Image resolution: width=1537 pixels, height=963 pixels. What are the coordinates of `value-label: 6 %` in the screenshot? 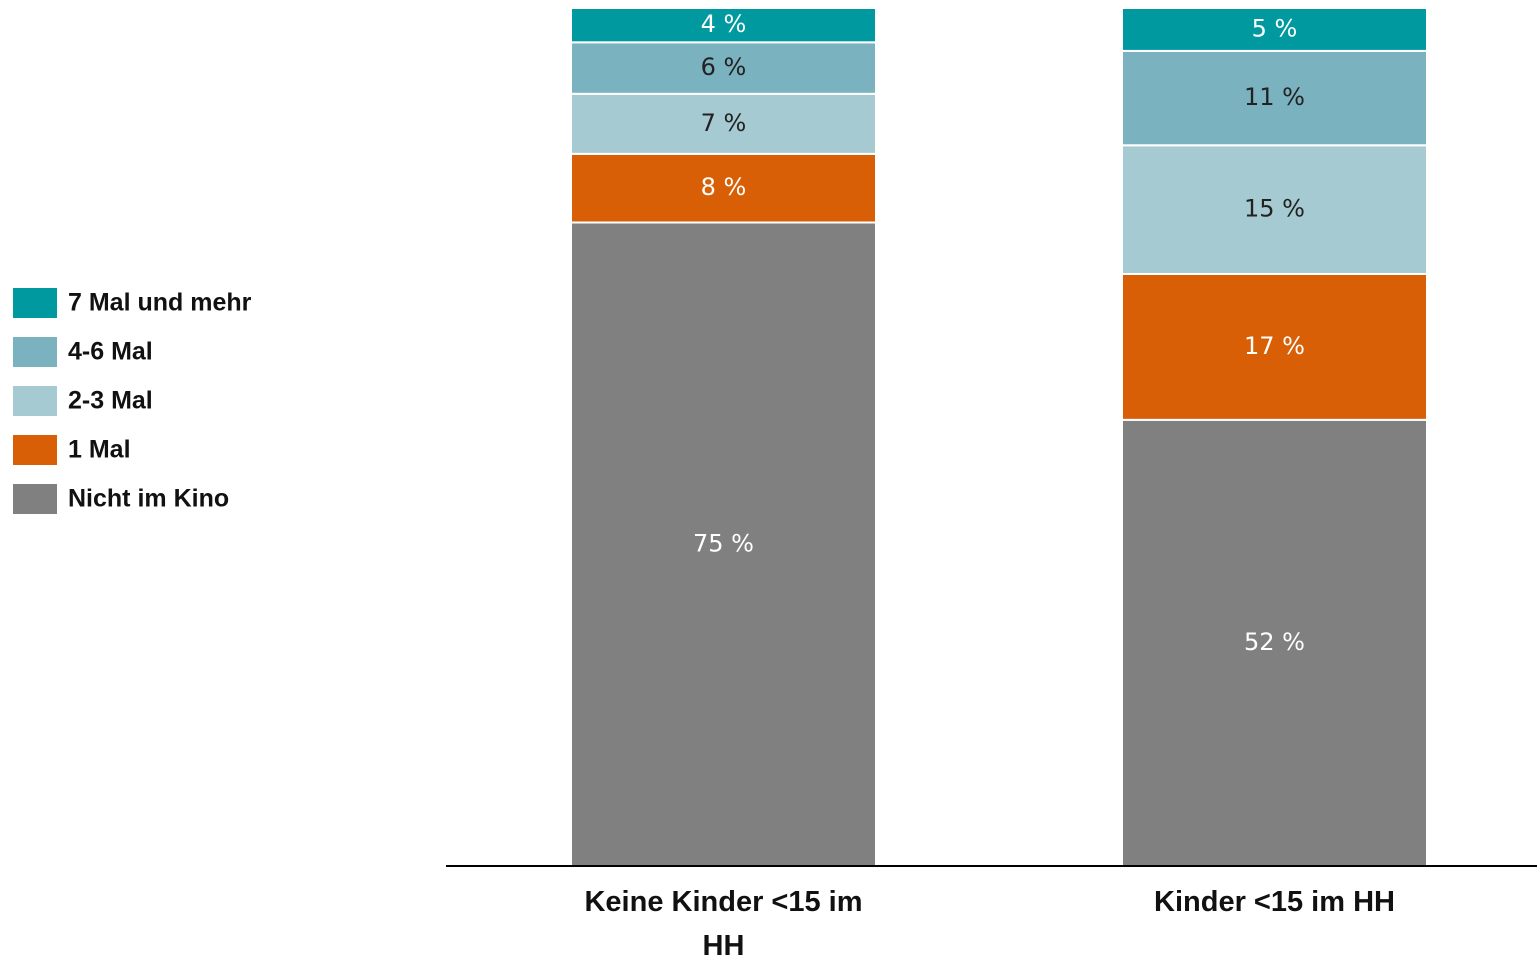 It's located at (724, 67).